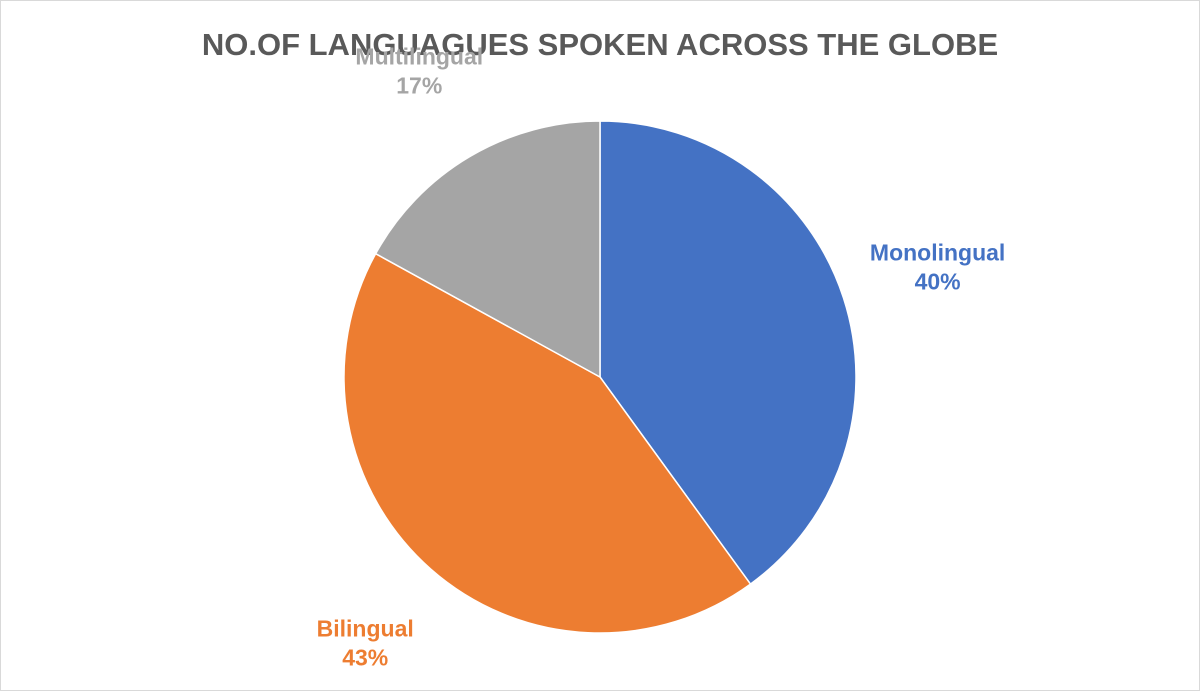  I want to click on slice-label: Bilingual, so click(365, 628).